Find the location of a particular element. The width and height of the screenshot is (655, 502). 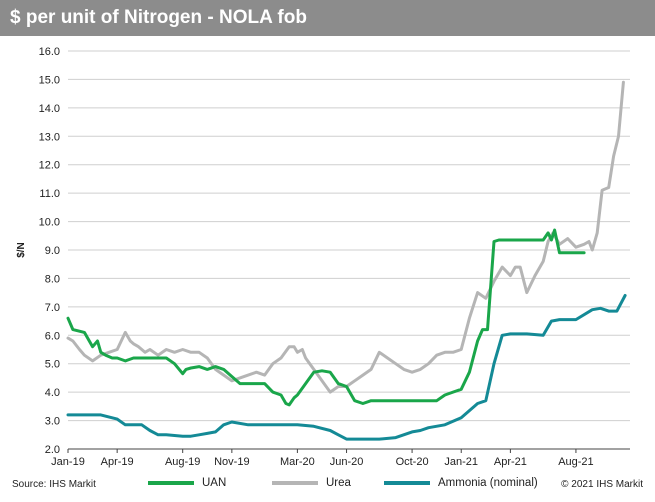

y-tick-label: 14.0 is located at coordinates (49, 109).